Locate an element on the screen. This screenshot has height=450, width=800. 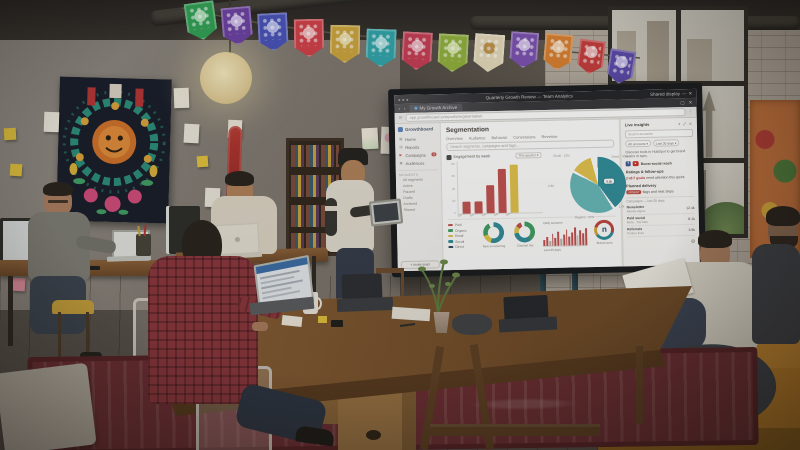
chart-legend: Paid Organic Email Social Direct is located at coordinates (461, 236).